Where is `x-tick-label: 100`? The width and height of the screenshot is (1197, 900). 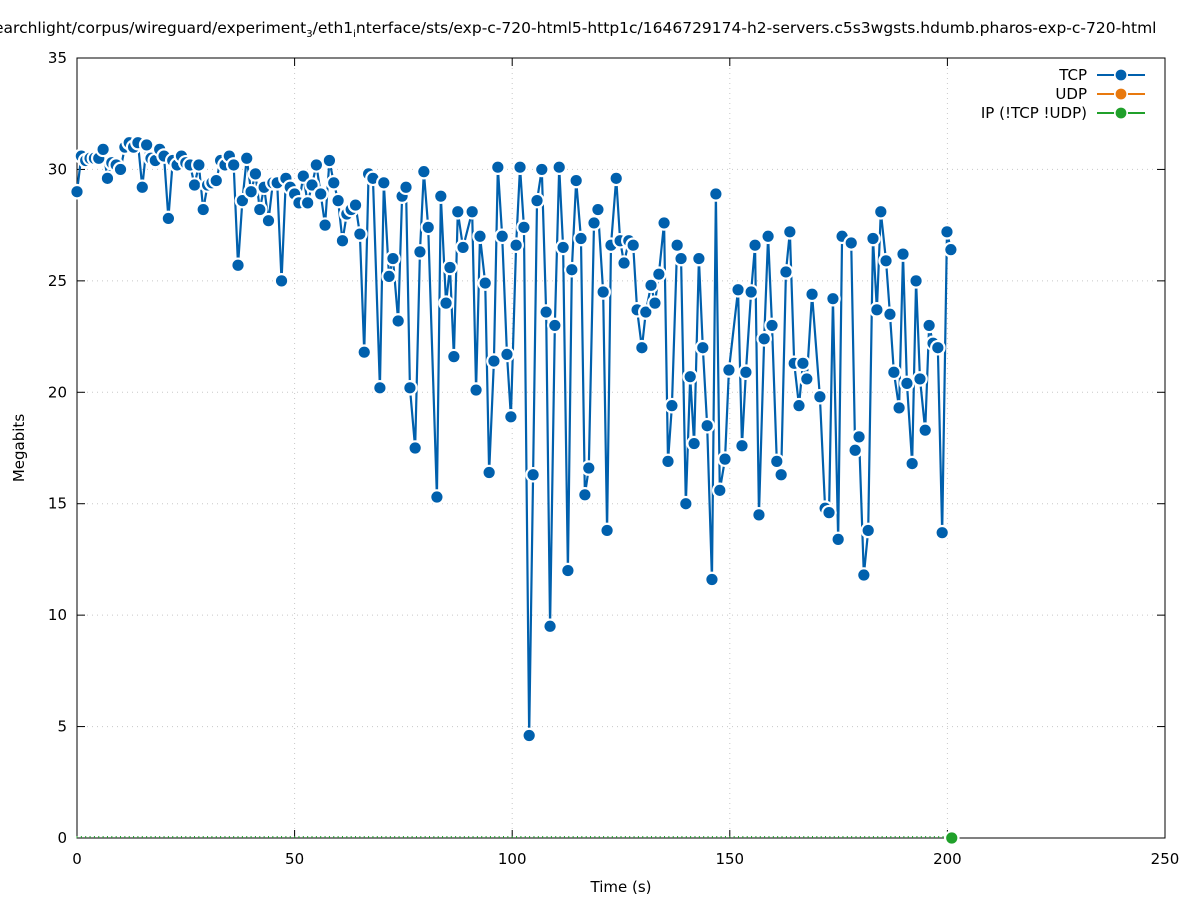 x-tick-label: 100 is located at coordinates (512, 859).